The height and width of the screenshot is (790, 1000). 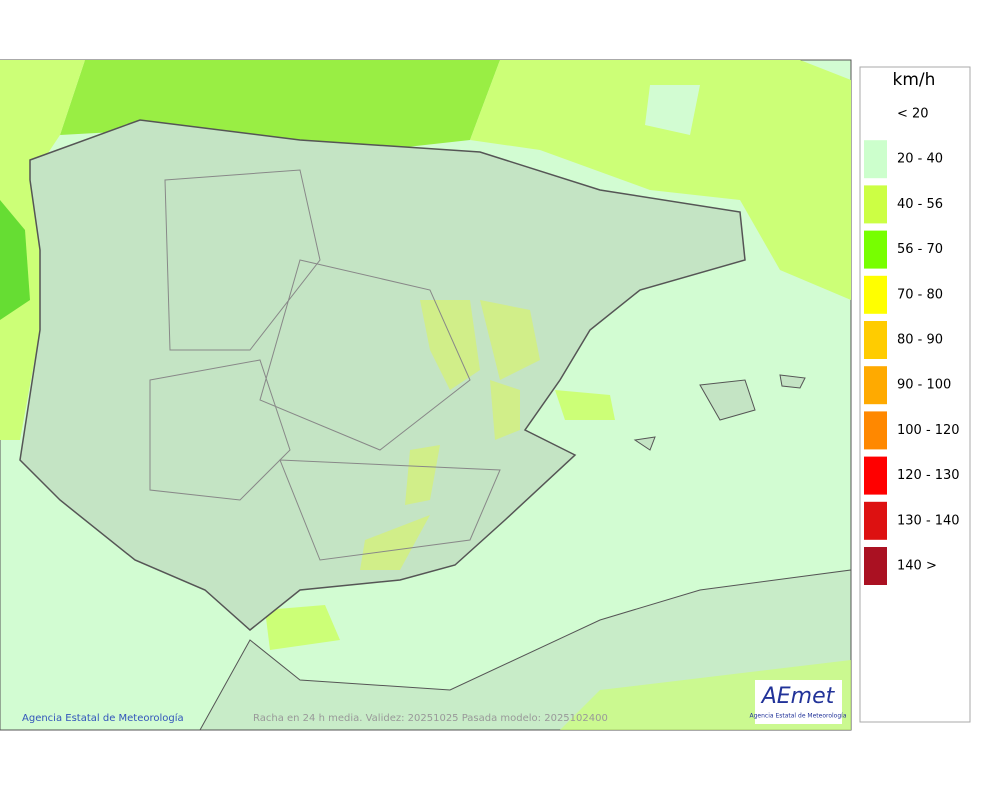 What do you see at coordinates (928, 520) in the screenshot?
I see `legend-label: 130 - 140` at bounding box center [928, 520].